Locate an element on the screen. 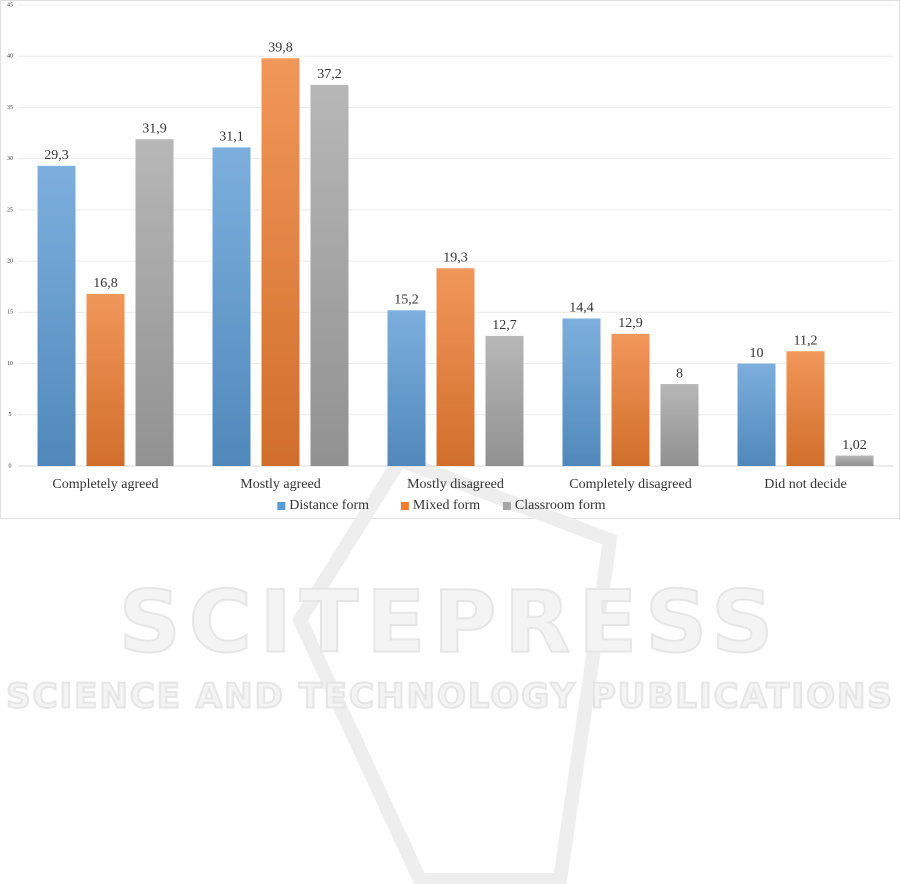  y-tick-label: 30 is located at coordinates (10, 159).